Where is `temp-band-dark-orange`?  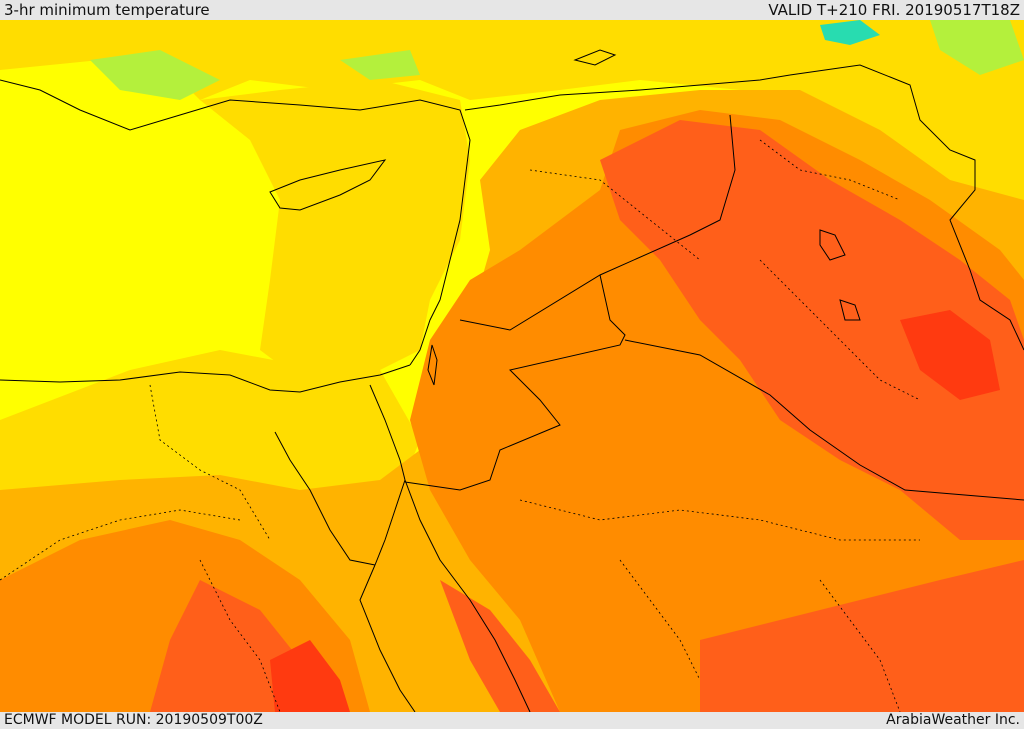 temp-band-dark-orange is located at coordinates (500, 646).